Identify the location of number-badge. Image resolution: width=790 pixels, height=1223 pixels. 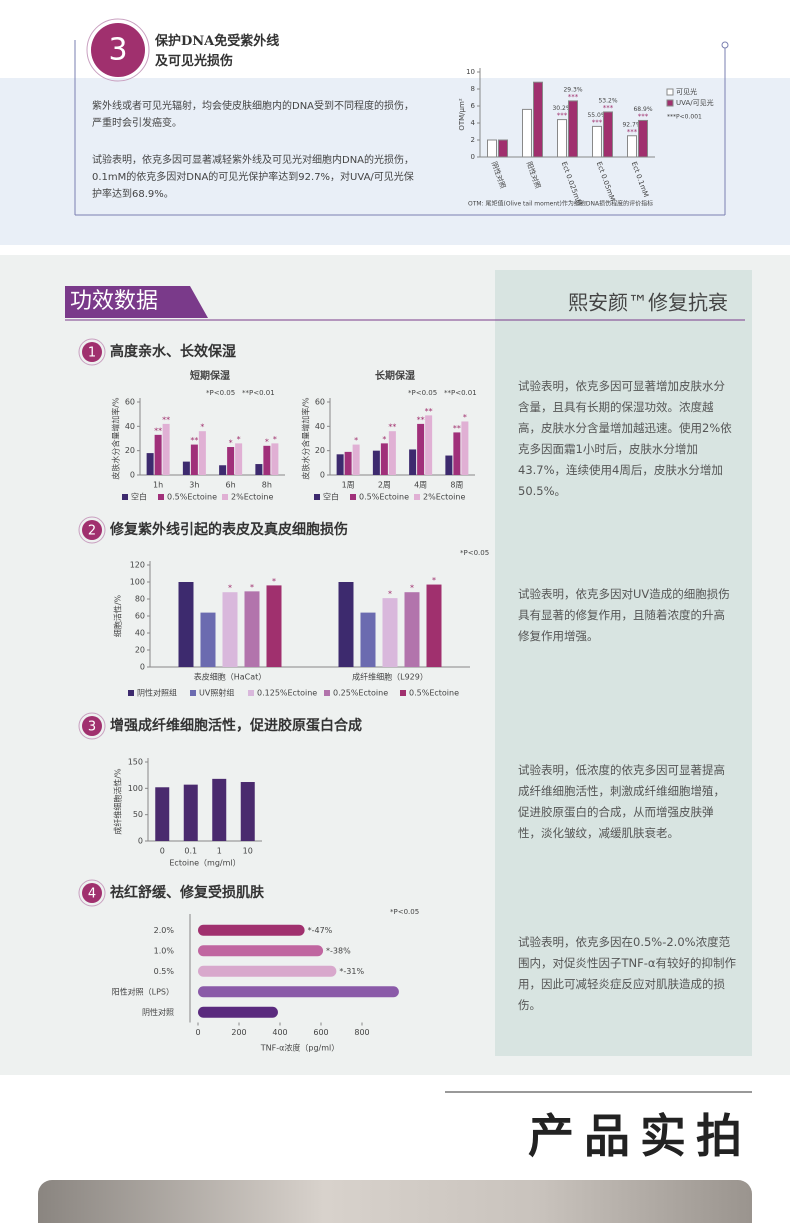
(118, 50).